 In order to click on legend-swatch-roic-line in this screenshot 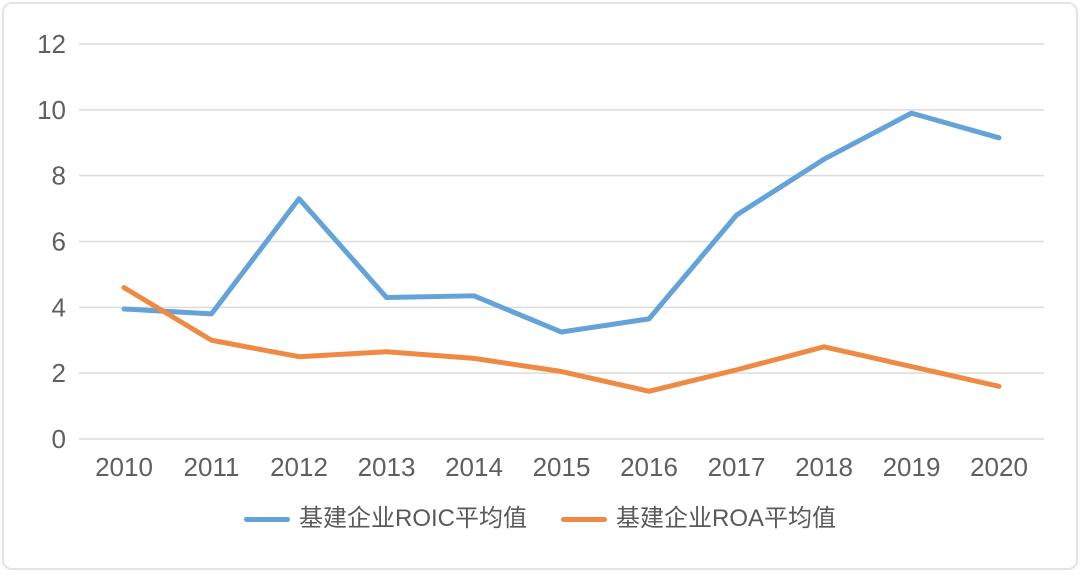, I will do `click(266, 519)`.